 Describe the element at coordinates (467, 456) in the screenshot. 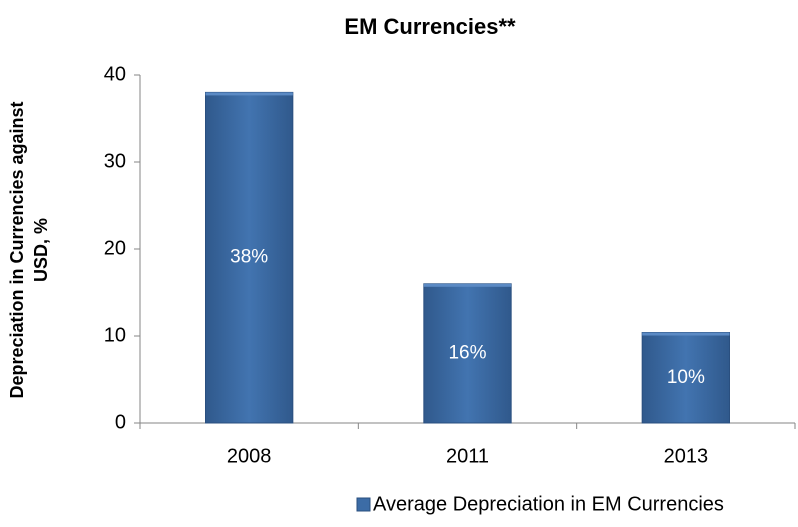

I see `x-tick-label: 2011` at that location.